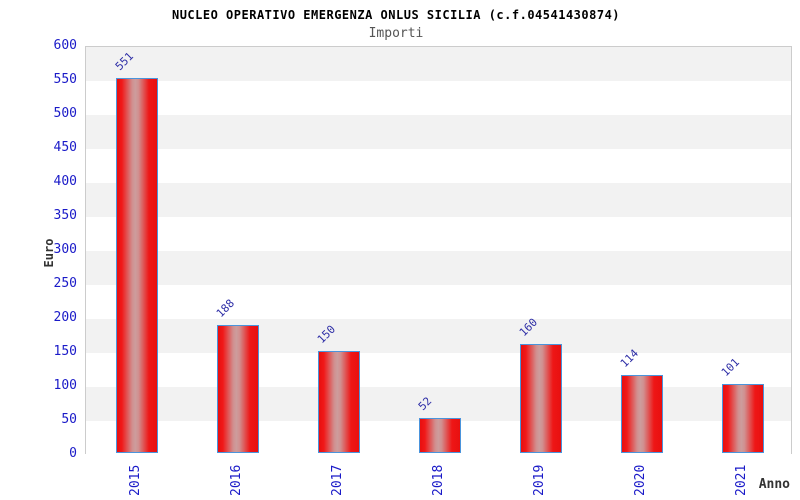  I want to click on y-tick-label: 350, so click(65, 215).